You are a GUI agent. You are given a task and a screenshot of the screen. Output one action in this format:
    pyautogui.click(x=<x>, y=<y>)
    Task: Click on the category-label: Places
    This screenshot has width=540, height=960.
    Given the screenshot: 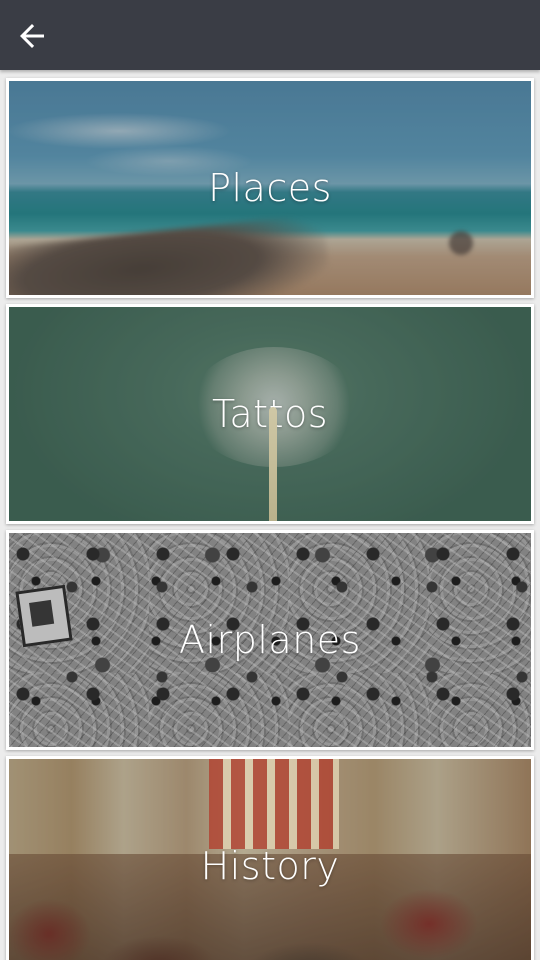 What is the action you would take?
    pyautogui.click(x=270, y=188)
    